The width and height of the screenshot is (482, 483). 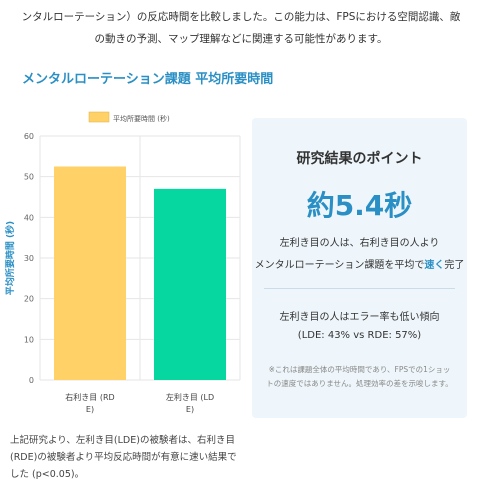 What do you see at coordinates (99, 117) in the screenshot?
I see `legend-swatch` at bounding box center [99, 117].